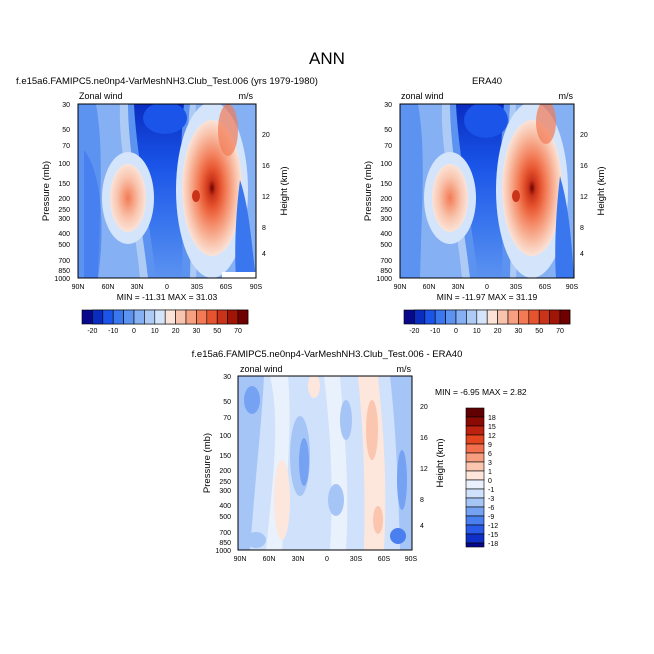  What do you see at coordinates (487, 322) in the screenshot?
I see `colorbar-obs: -20 -10 0 10 20 30 50 70` at bounding box center [487, 322].